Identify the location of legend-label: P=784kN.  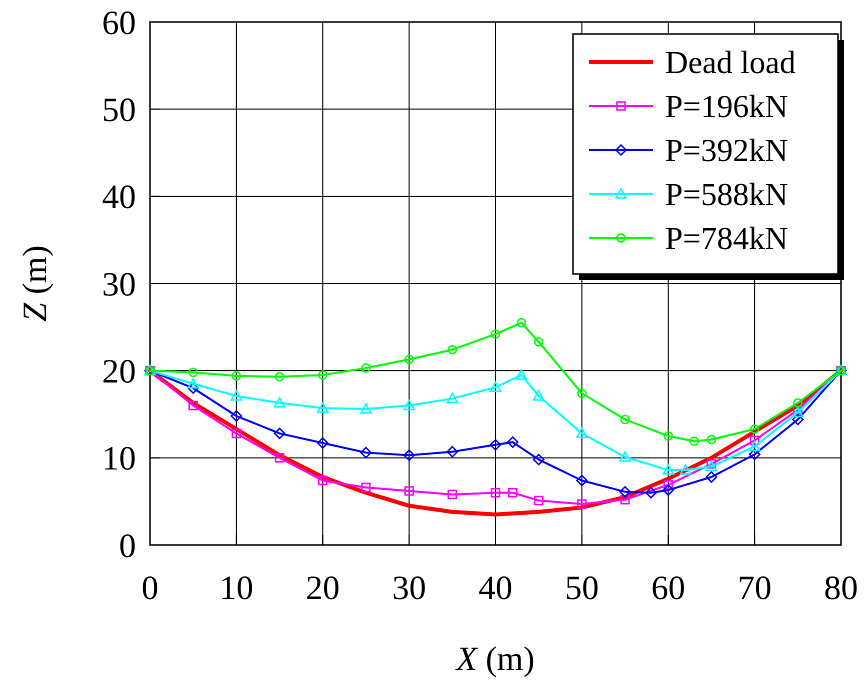
(726, 238).